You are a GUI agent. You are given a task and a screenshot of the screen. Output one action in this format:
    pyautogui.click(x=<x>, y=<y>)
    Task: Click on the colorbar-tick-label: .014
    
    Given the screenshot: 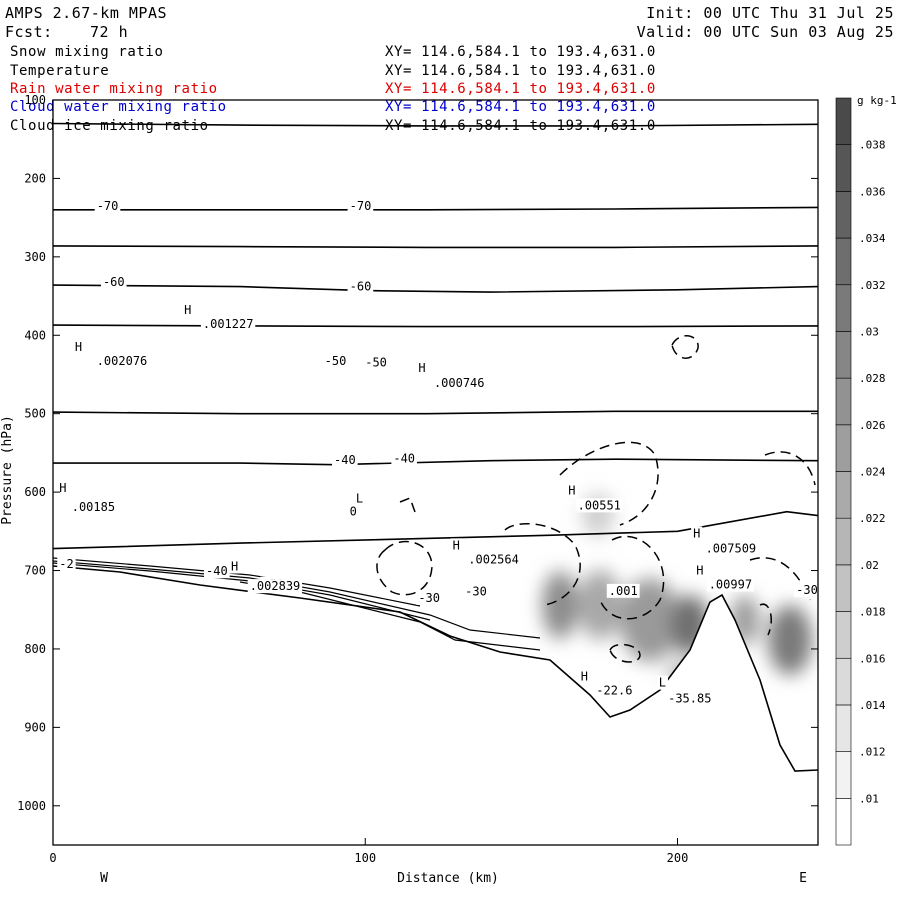 What is the action you would take?
    pyautogui.click(x=872, y=705)
    